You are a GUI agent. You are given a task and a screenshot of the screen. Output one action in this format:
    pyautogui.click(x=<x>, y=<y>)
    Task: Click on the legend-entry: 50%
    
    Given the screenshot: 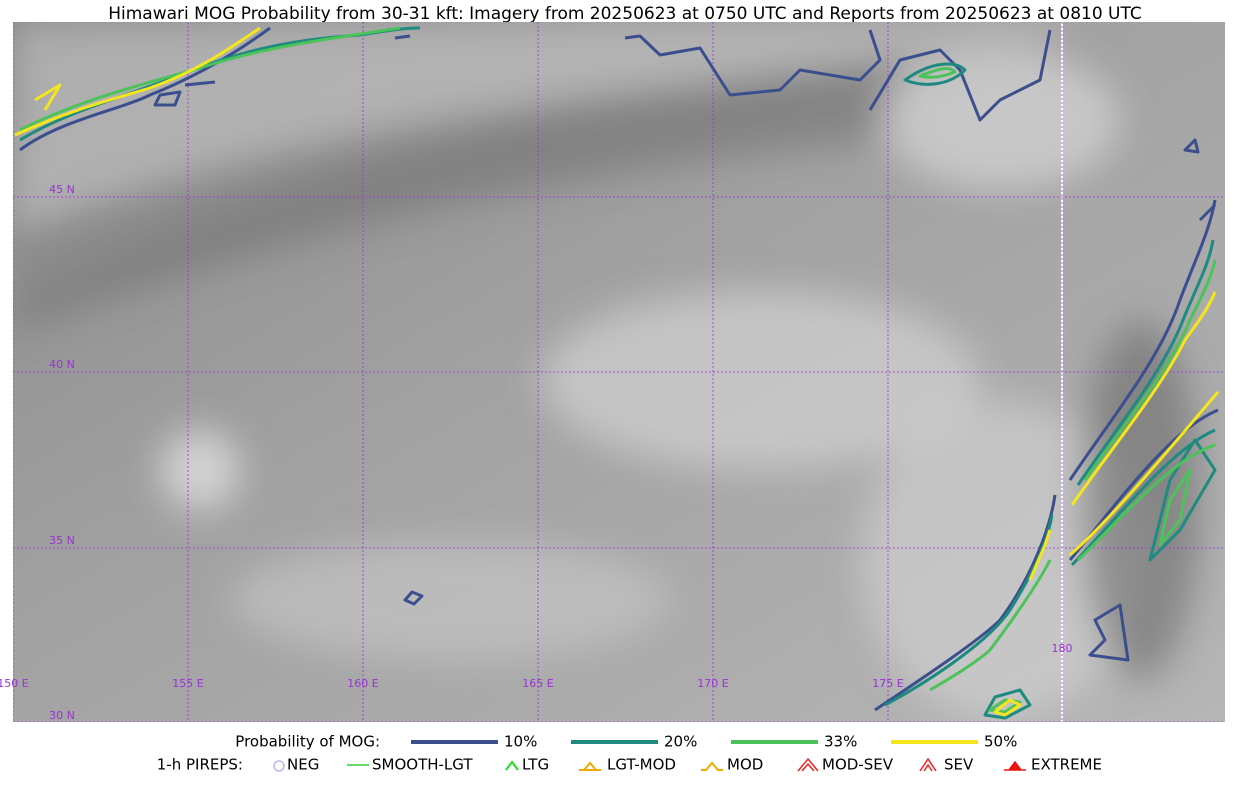 What is the action you would take?
    pyautogui.click(x=1000, y=742)
    